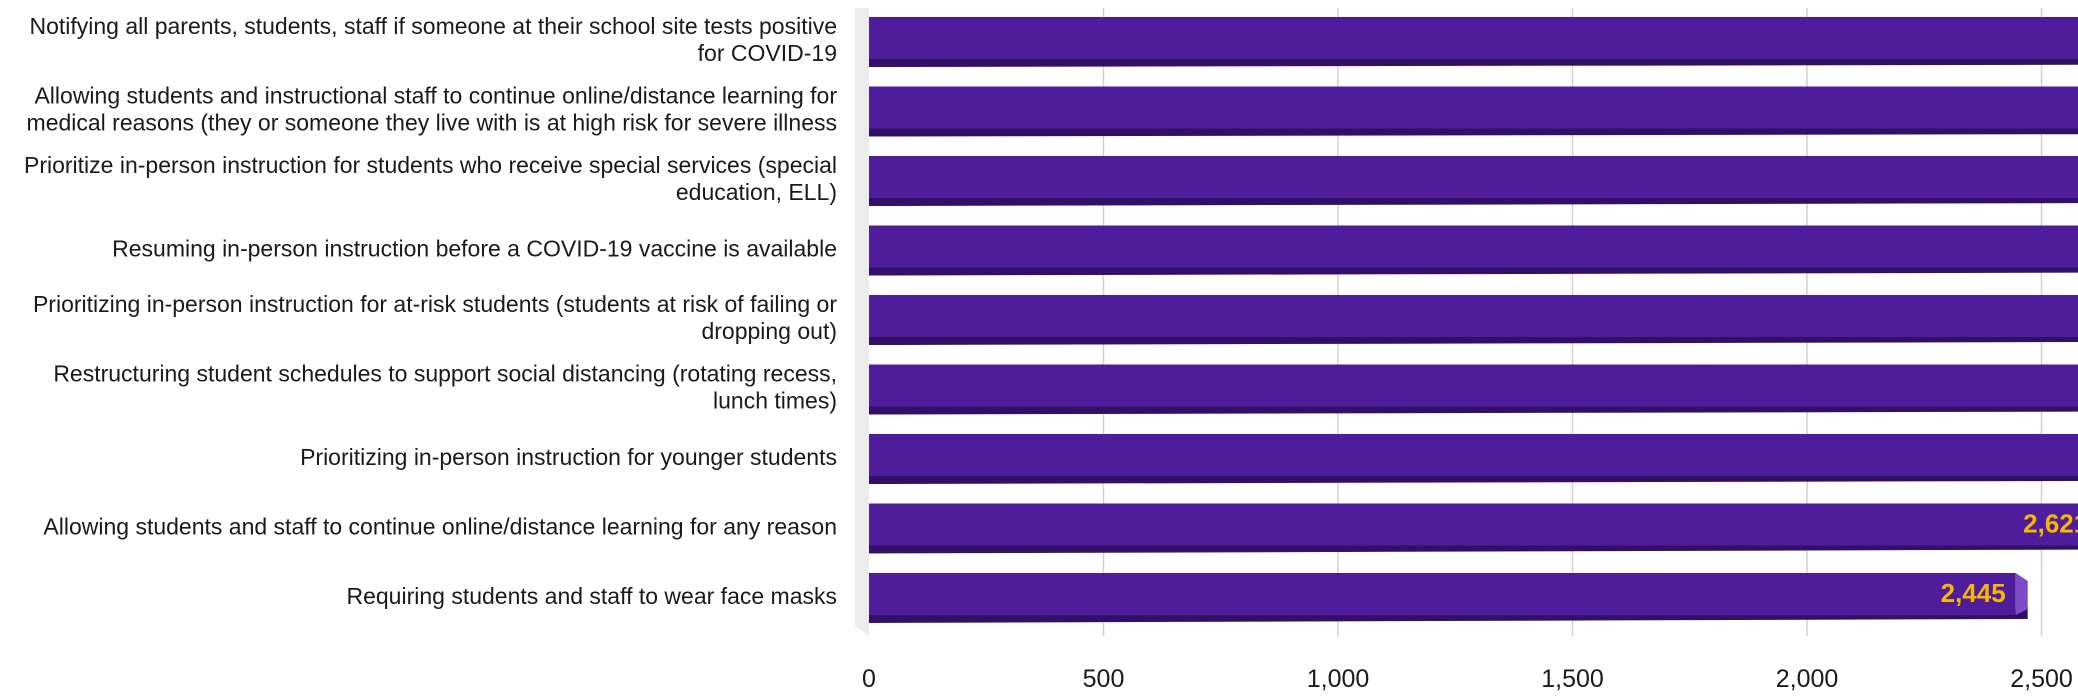 Image resolution: width=2078 pixels, height=698 pixels. Describe the element at coordinates (767, 53) in the screenshot. I see `category-label: for COVID-19` at that location.